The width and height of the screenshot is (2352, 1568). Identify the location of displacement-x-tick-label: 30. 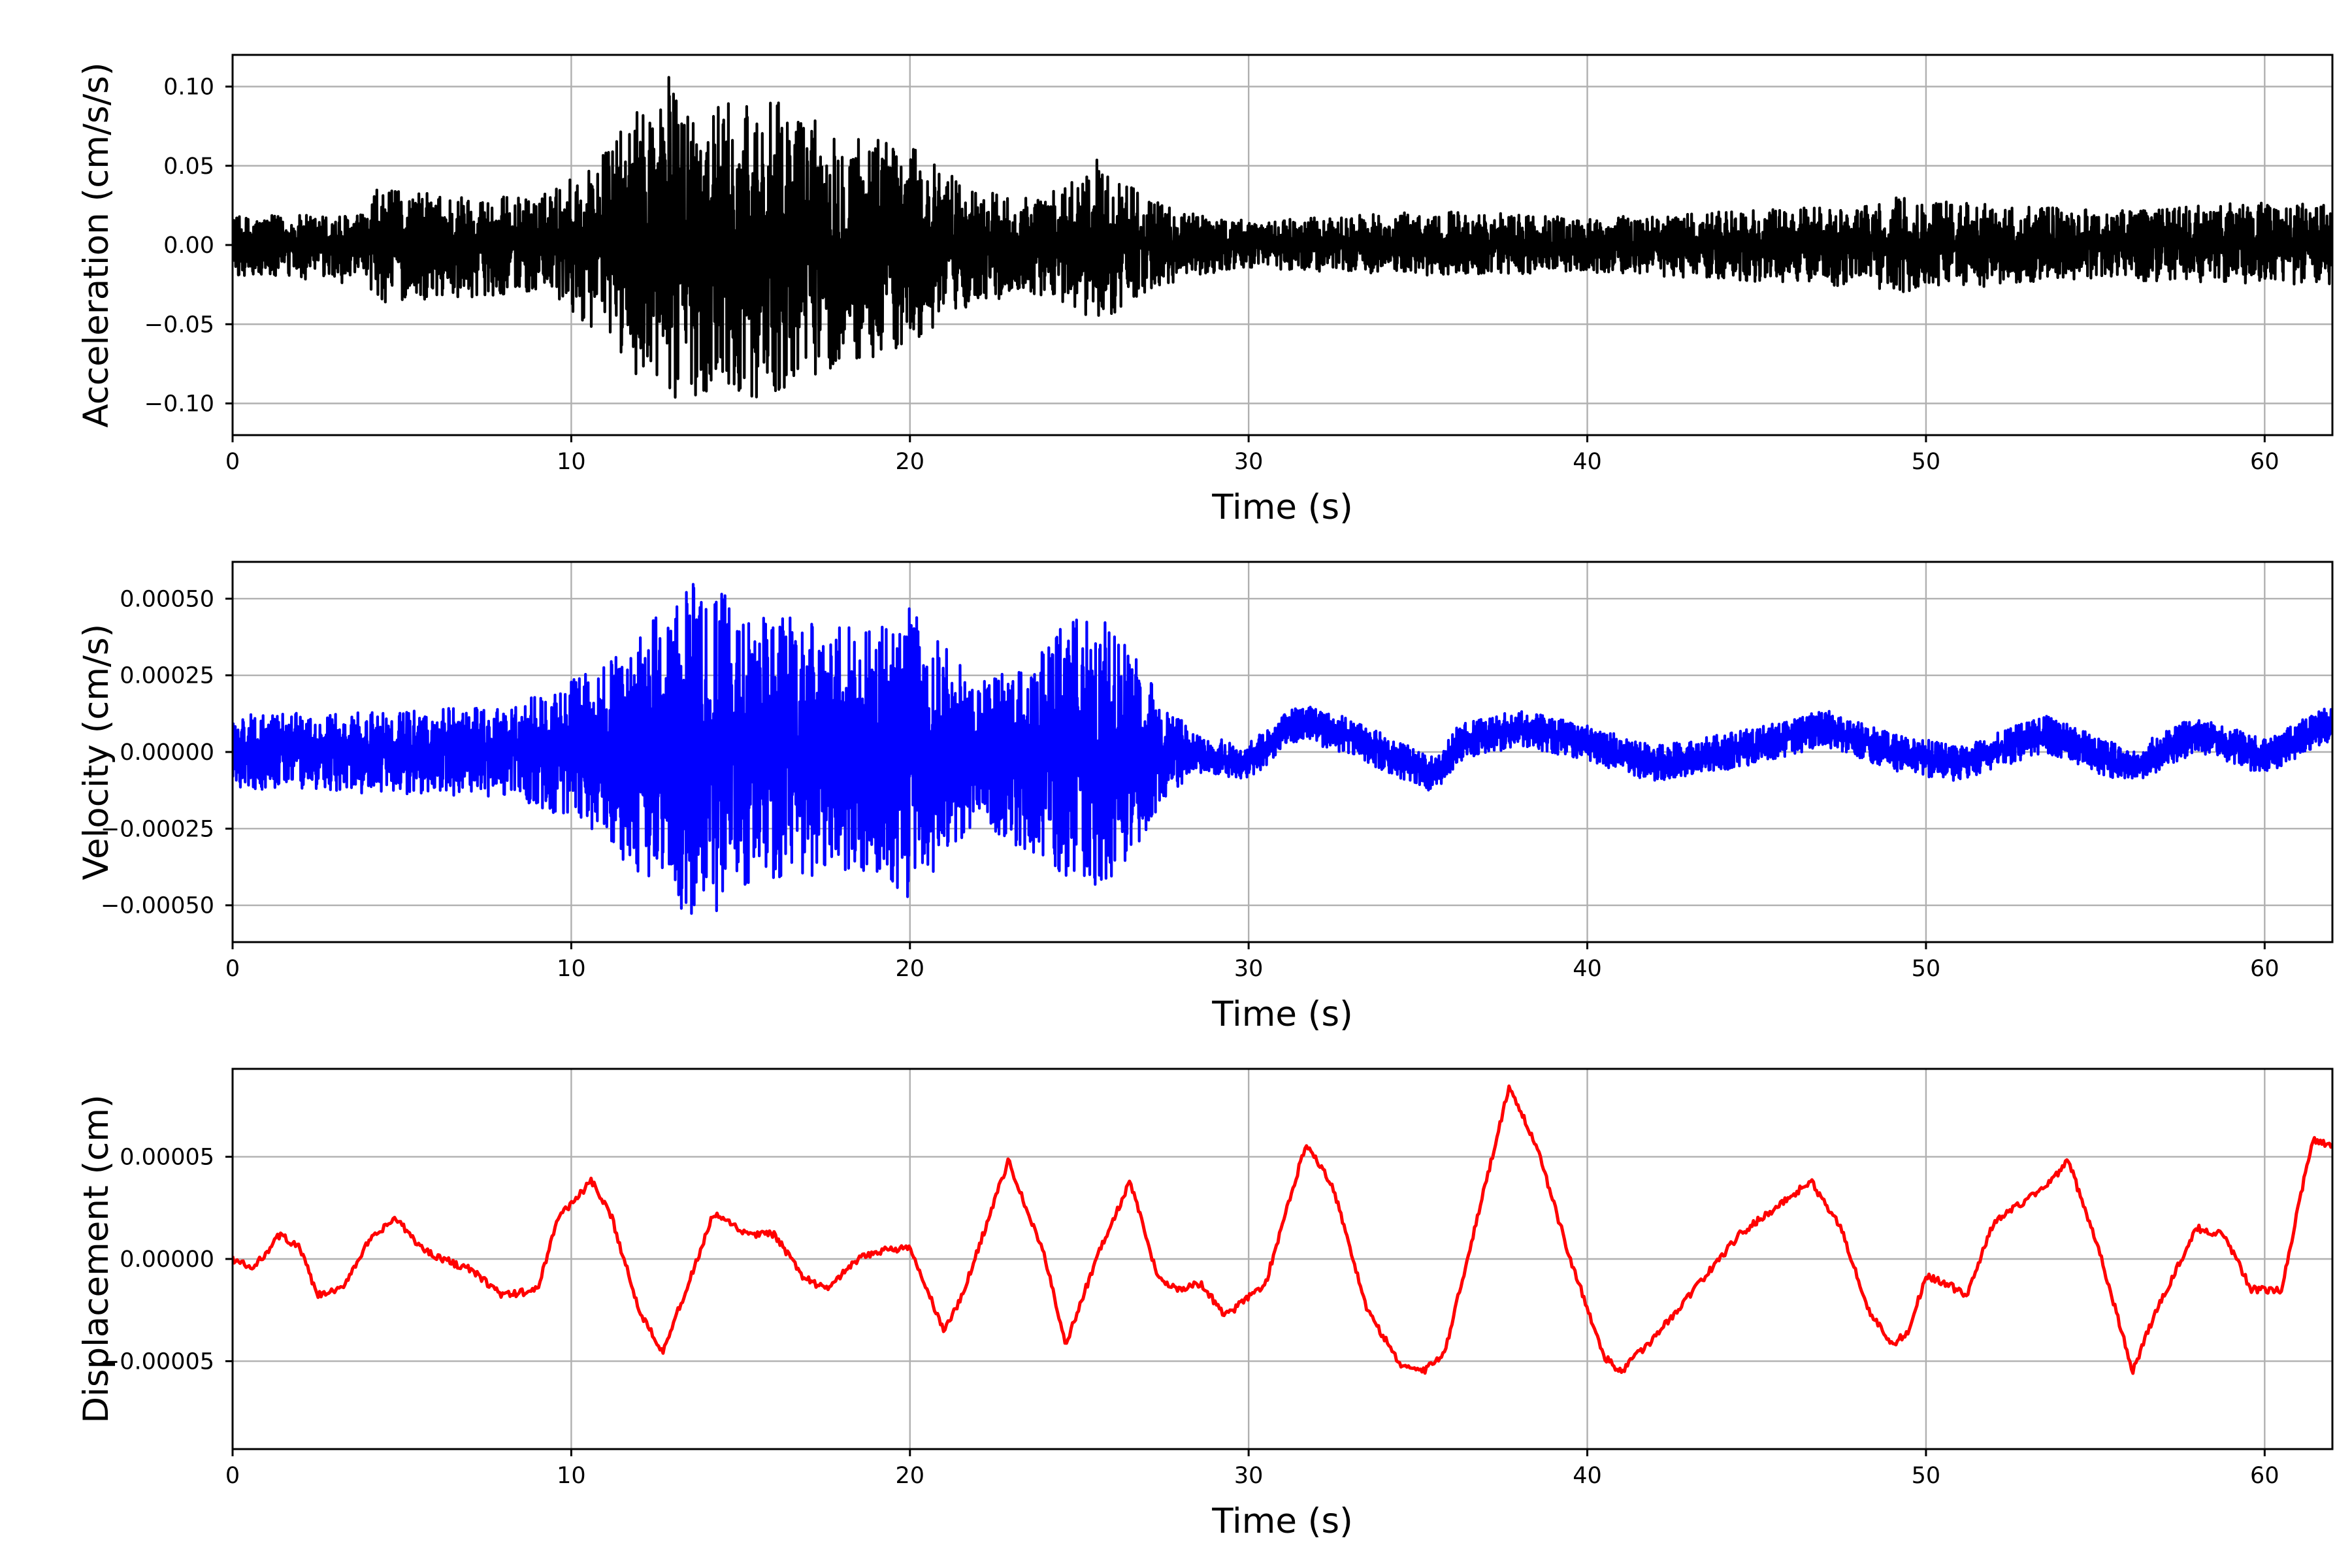
(1249, 1476).